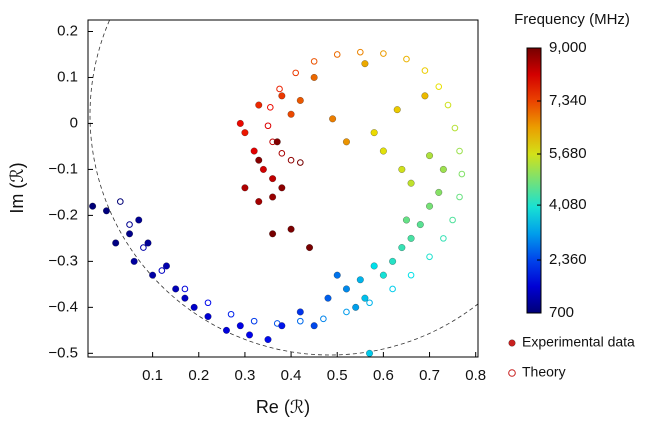 The width and height of the screenshot is (646, 421). I want to click on x-tick-label: 0.5, so click(337, 375).